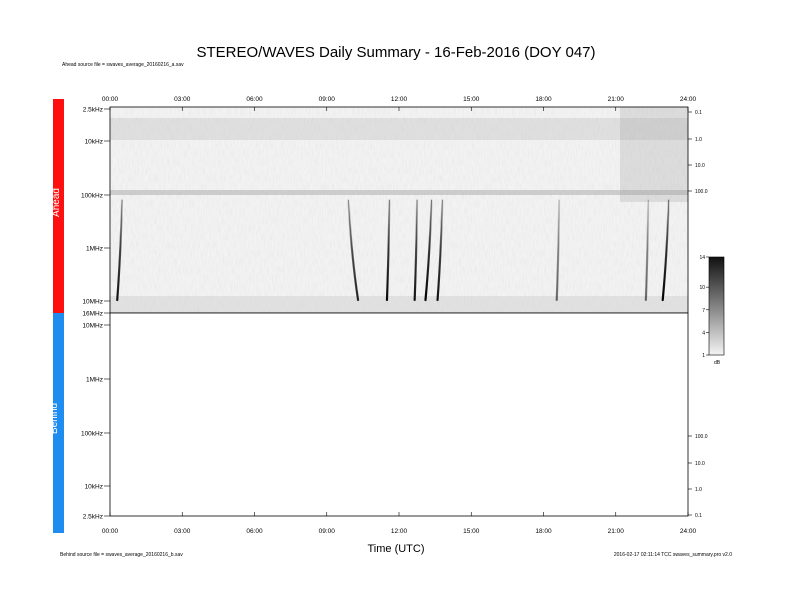 This screenshot has height=612, width=792. I want to click on x-tick-top-label: 00:00, so click(110, 99).